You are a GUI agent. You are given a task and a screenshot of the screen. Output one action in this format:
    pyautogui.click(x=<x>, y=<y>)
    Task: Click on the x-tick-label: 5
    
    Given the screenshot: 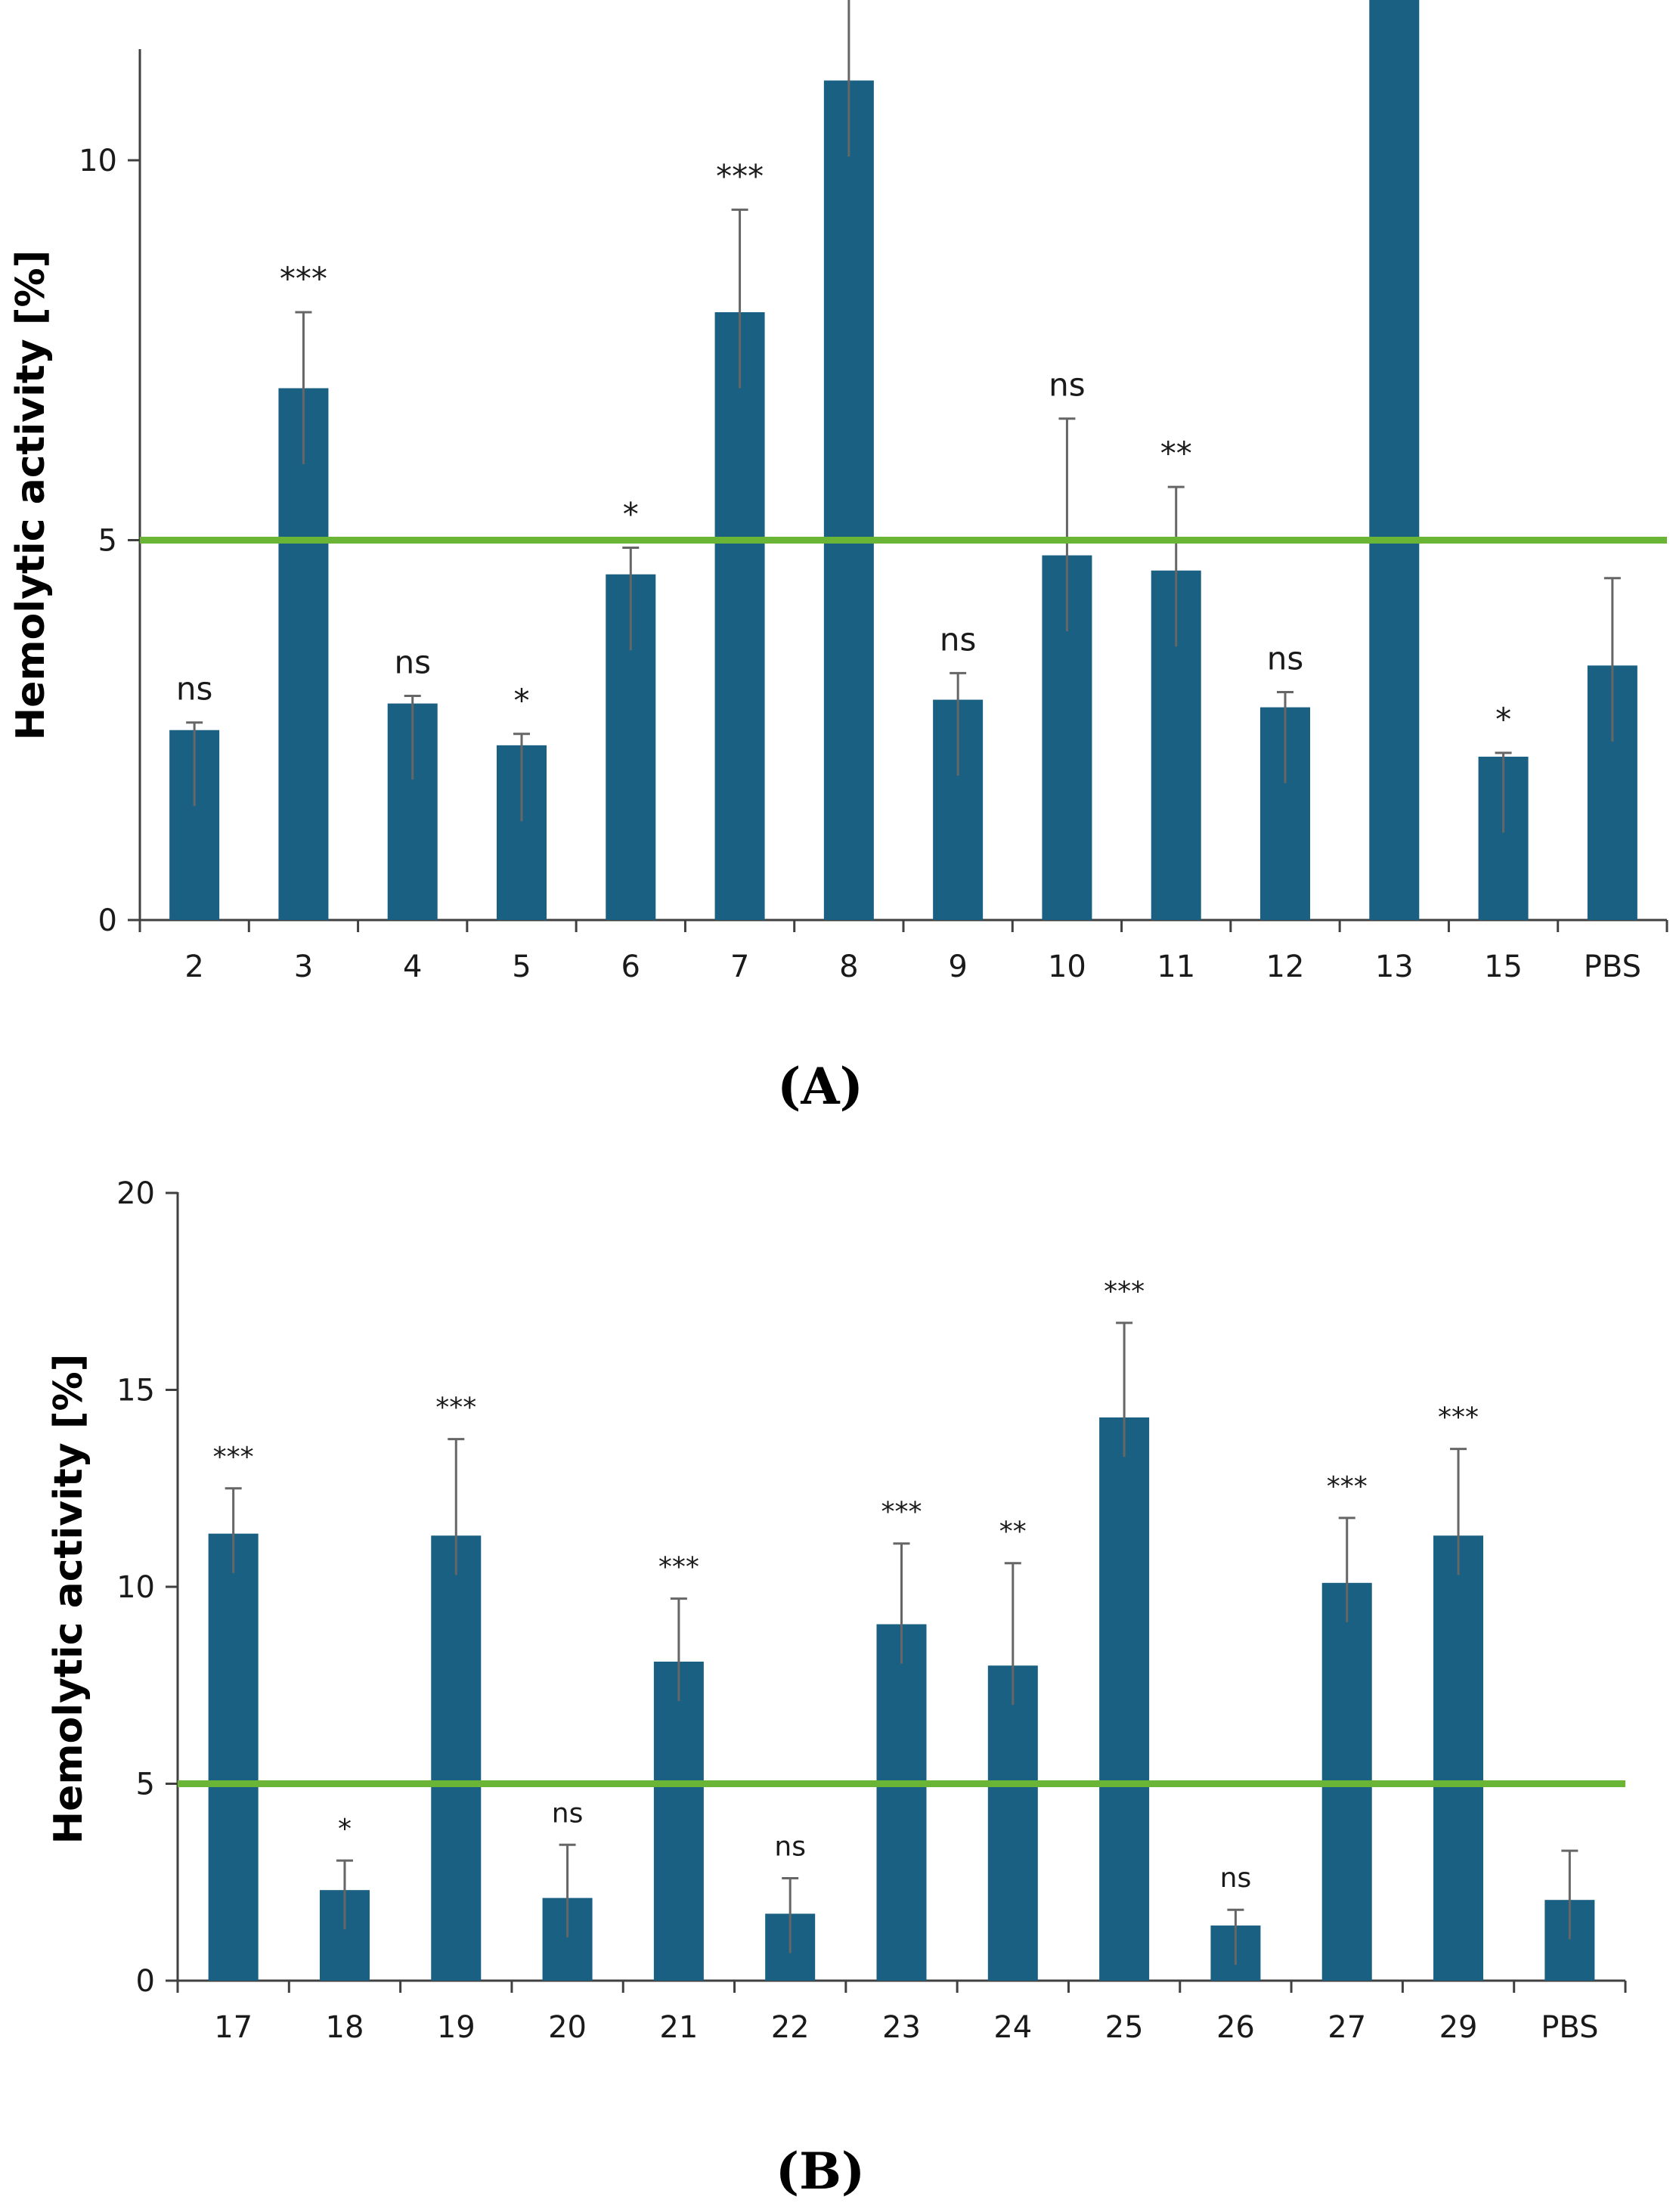 What is the action you would take?
    pyautogui.click(x=521, y=967)
    